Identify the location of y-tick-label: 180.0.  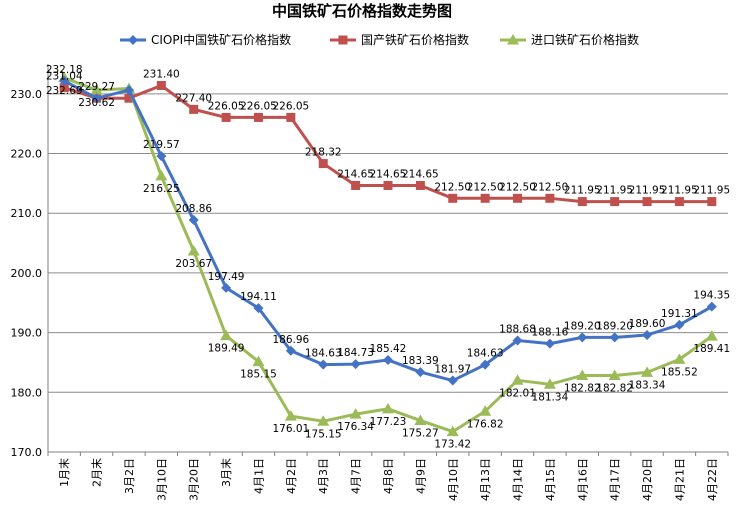
(27, 392).